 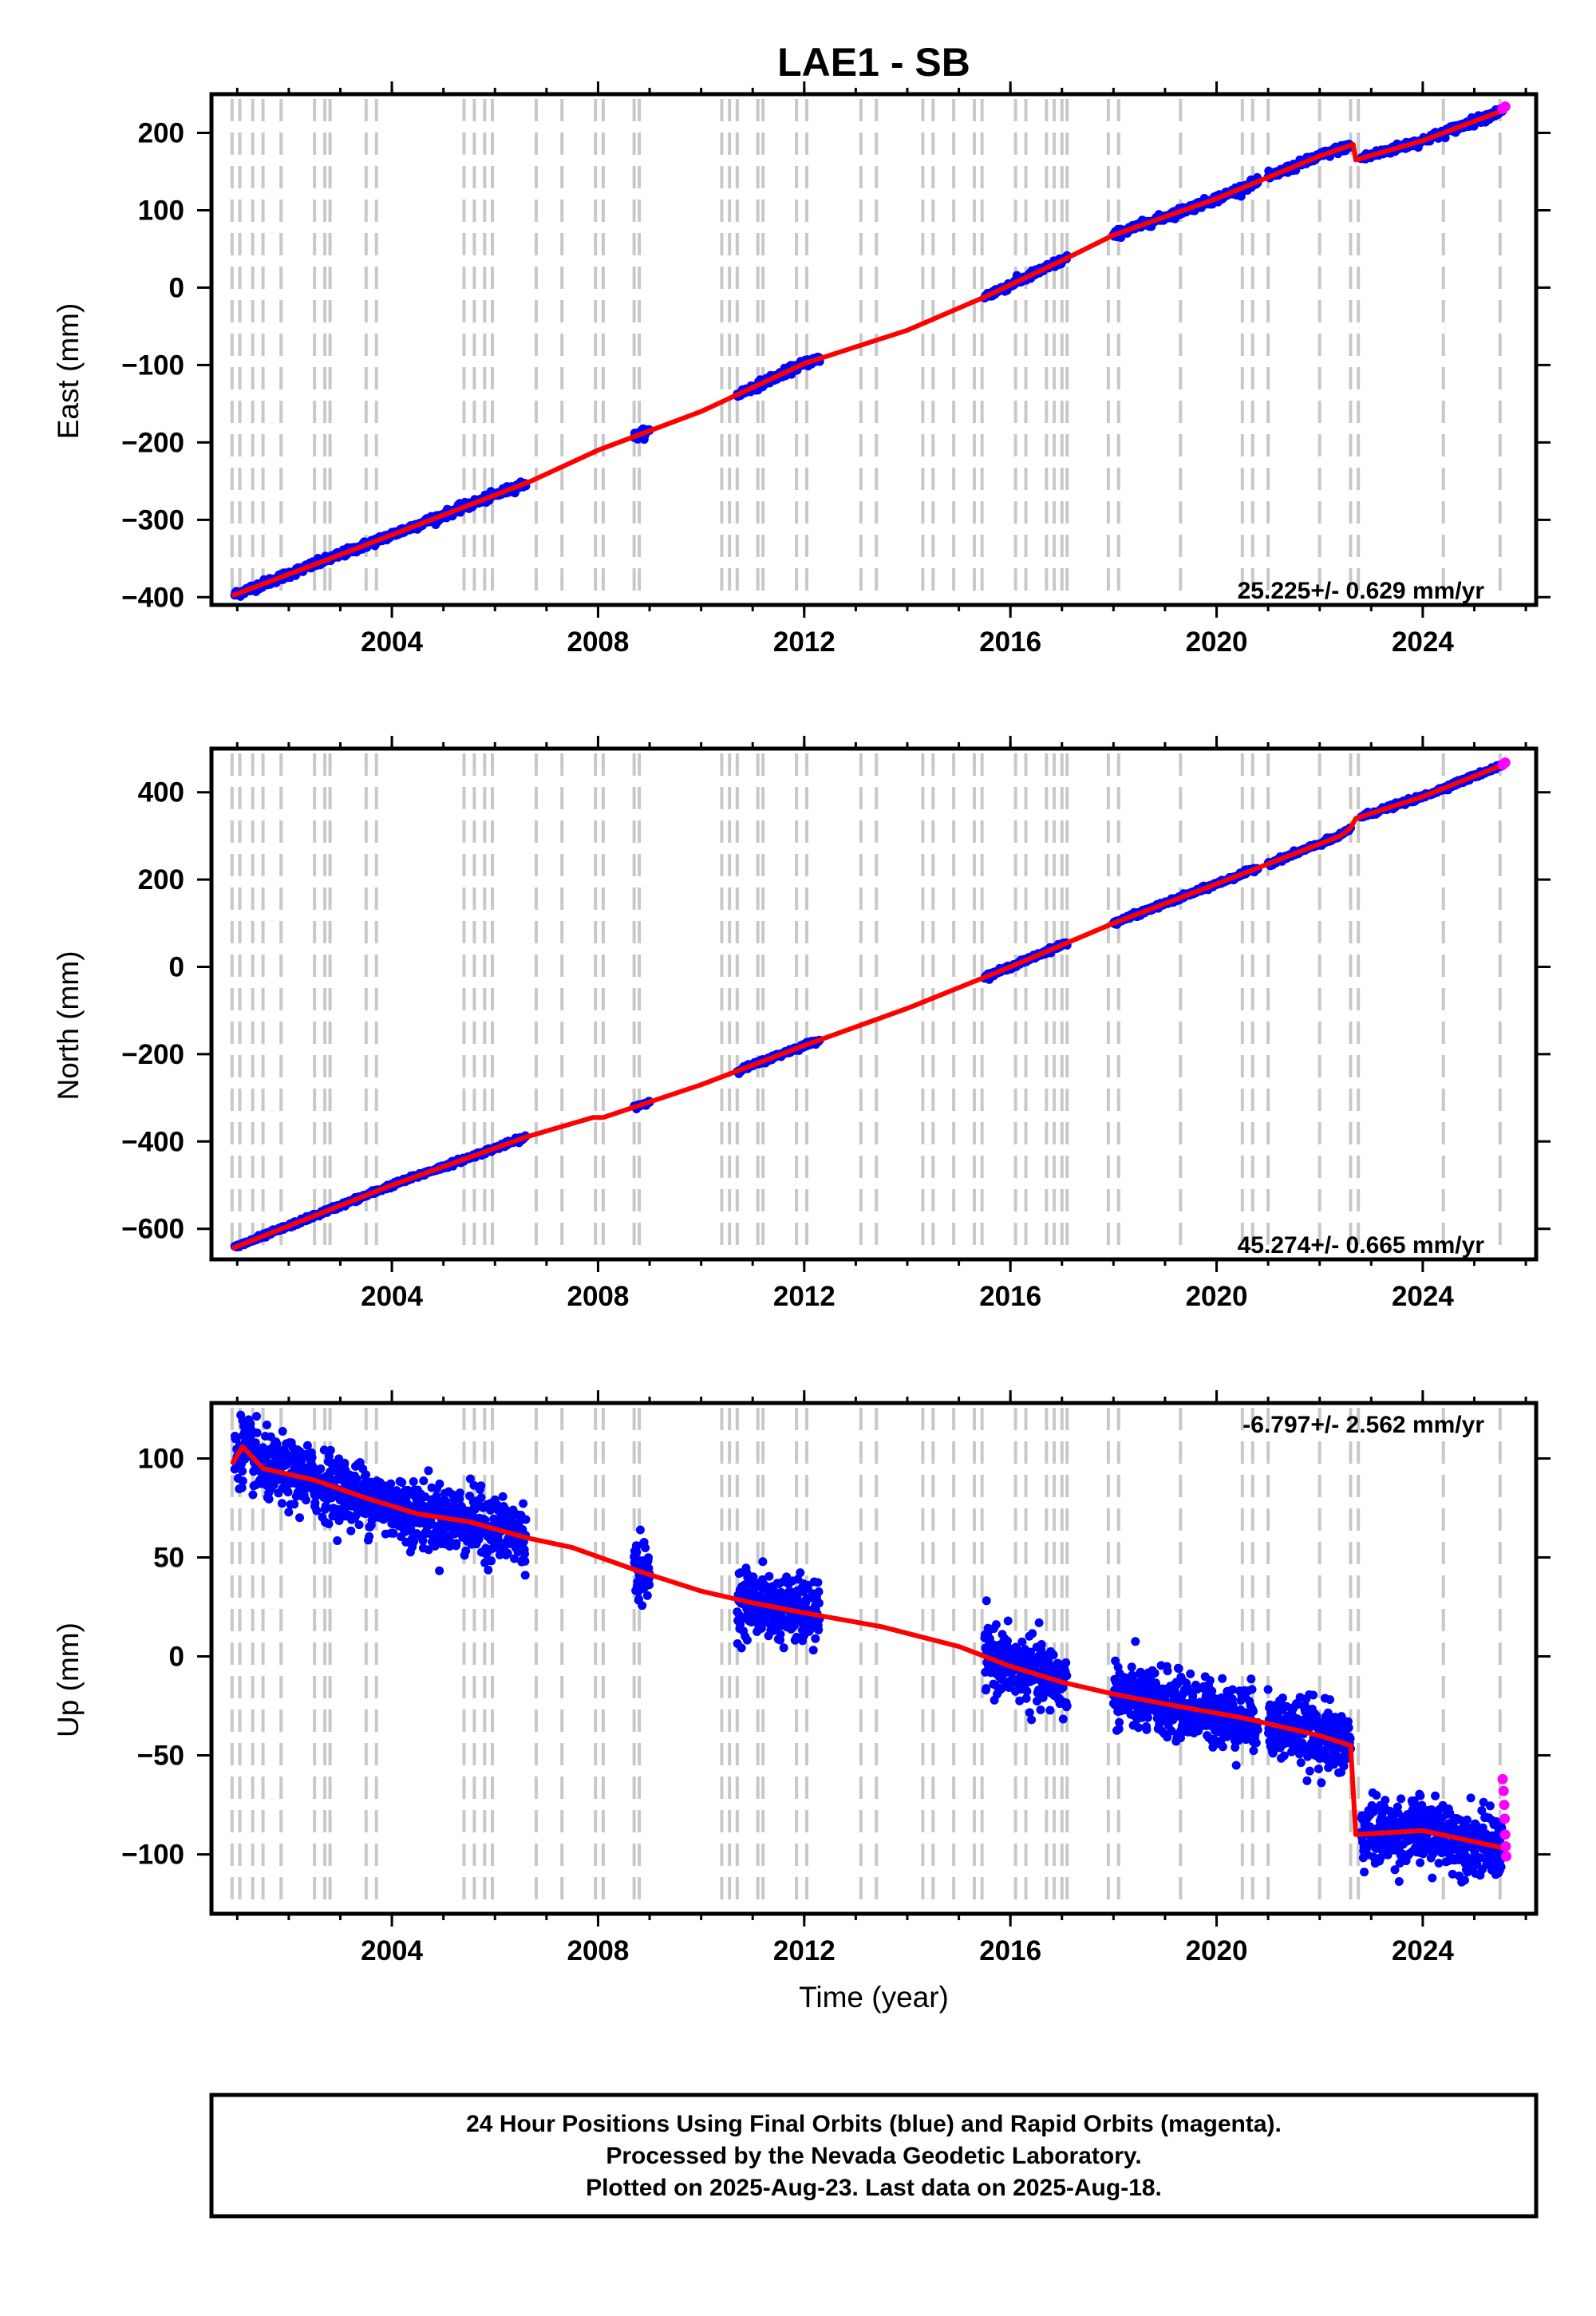 What do you see at coordinates (874, 1997) in the screenshot?
I see `x-axis-label: Time (year)` at bounding box center [874, 1997].